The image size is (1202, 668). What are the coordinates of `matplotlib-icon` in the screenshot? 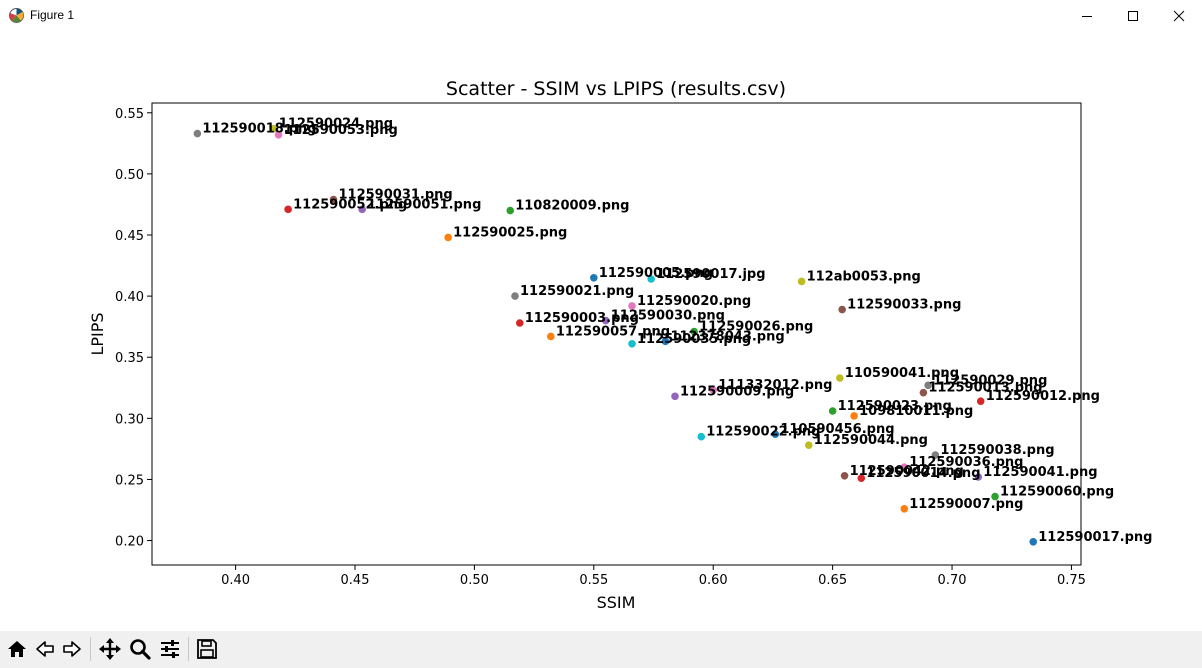 It's located at (16, 15).